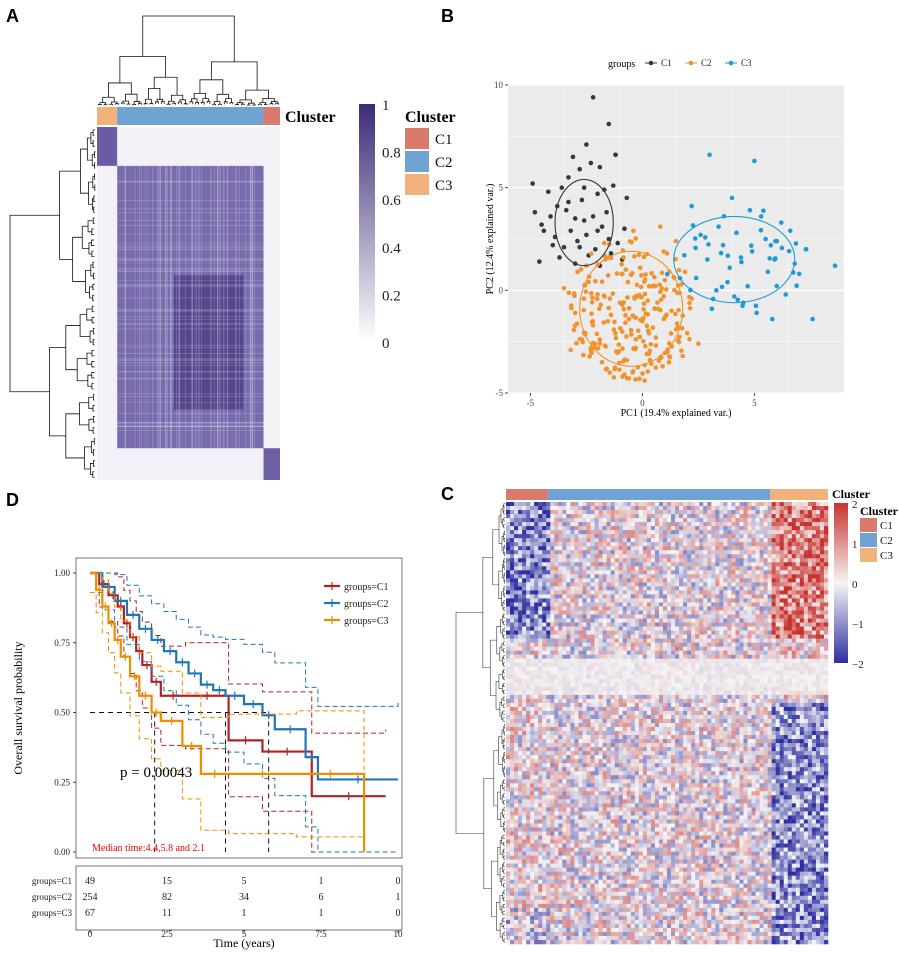 This screenshot has height=953, width=899. I want to click on point-c3, so click(712, 309).